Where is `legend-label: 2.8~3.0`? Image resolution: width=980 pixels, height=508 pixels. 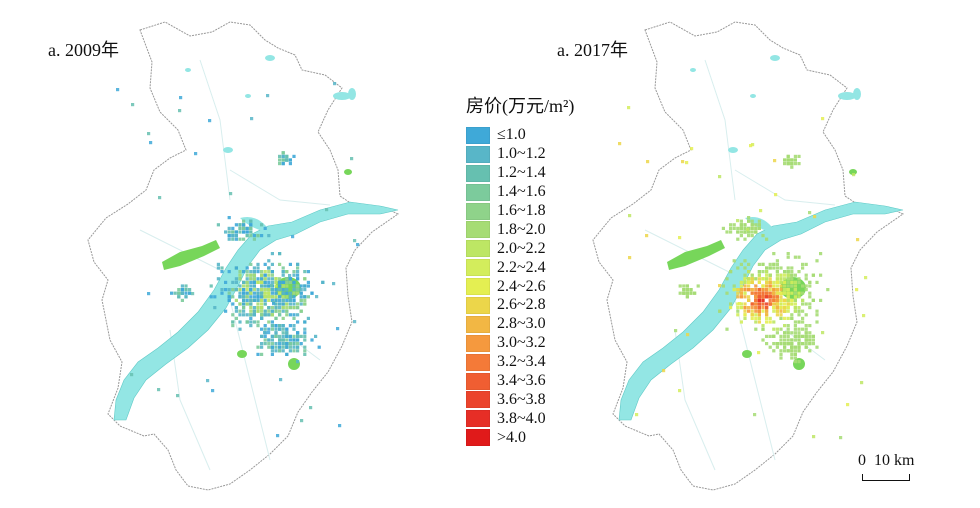 legend-label: 2.8~3.0 is located at coordinates (521, 324).